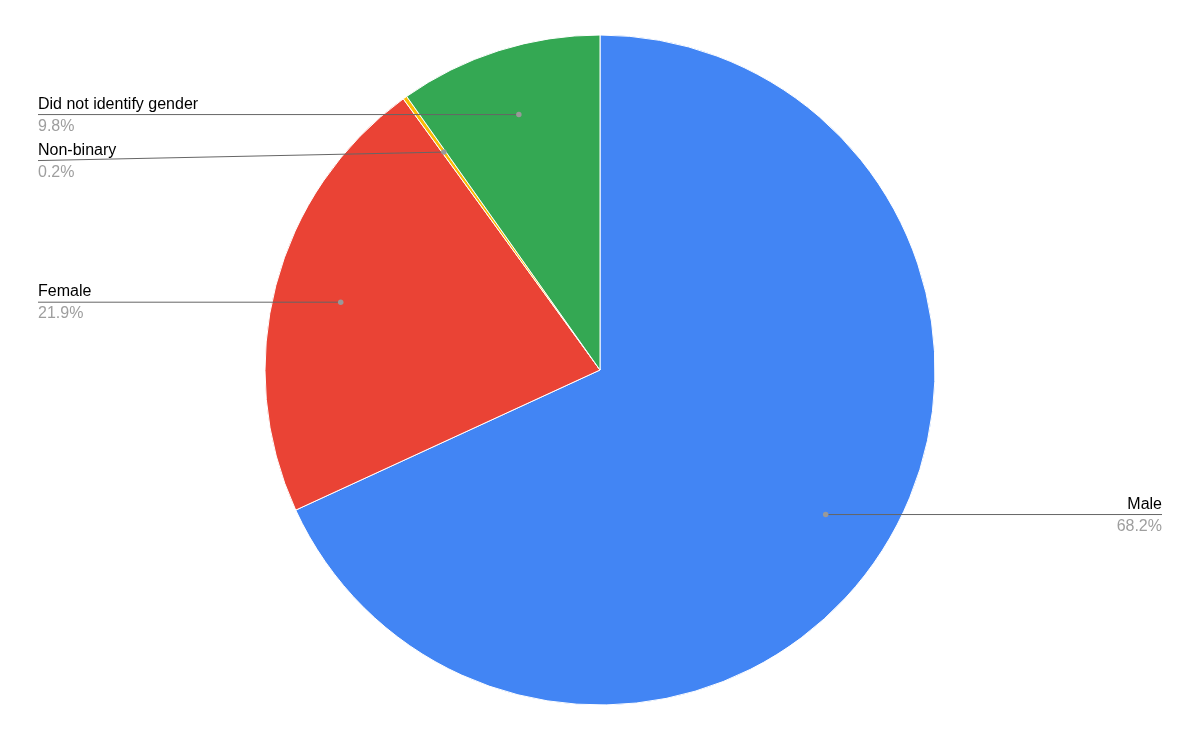  Describe the element at coordinates (77, 149) in the screenshot. I see `slice-label: Non-binary` at that location.